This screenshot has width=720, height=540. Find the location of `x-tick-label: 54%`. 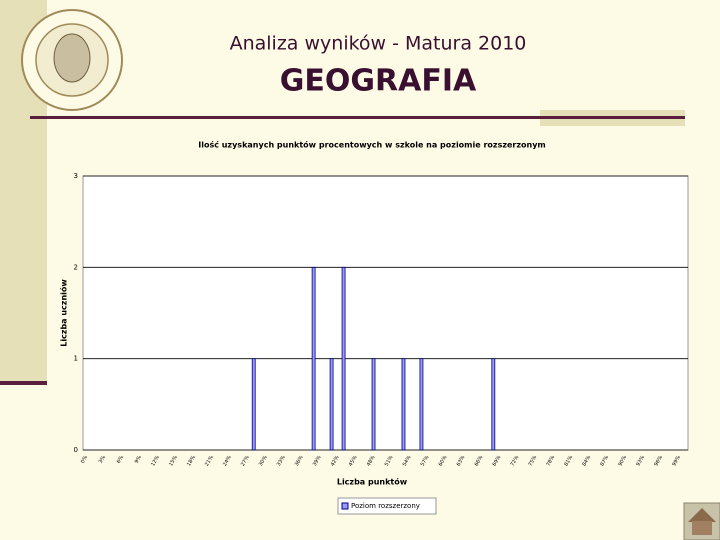

x-tick-label: 54% is located at coordinates (407, 461).